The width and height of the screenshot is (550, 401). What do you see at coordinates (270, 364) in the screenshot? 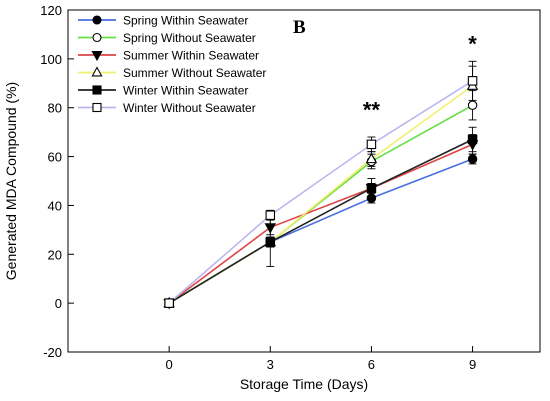
I see `x-tick-label: 3` at bounding box center [270, 364].